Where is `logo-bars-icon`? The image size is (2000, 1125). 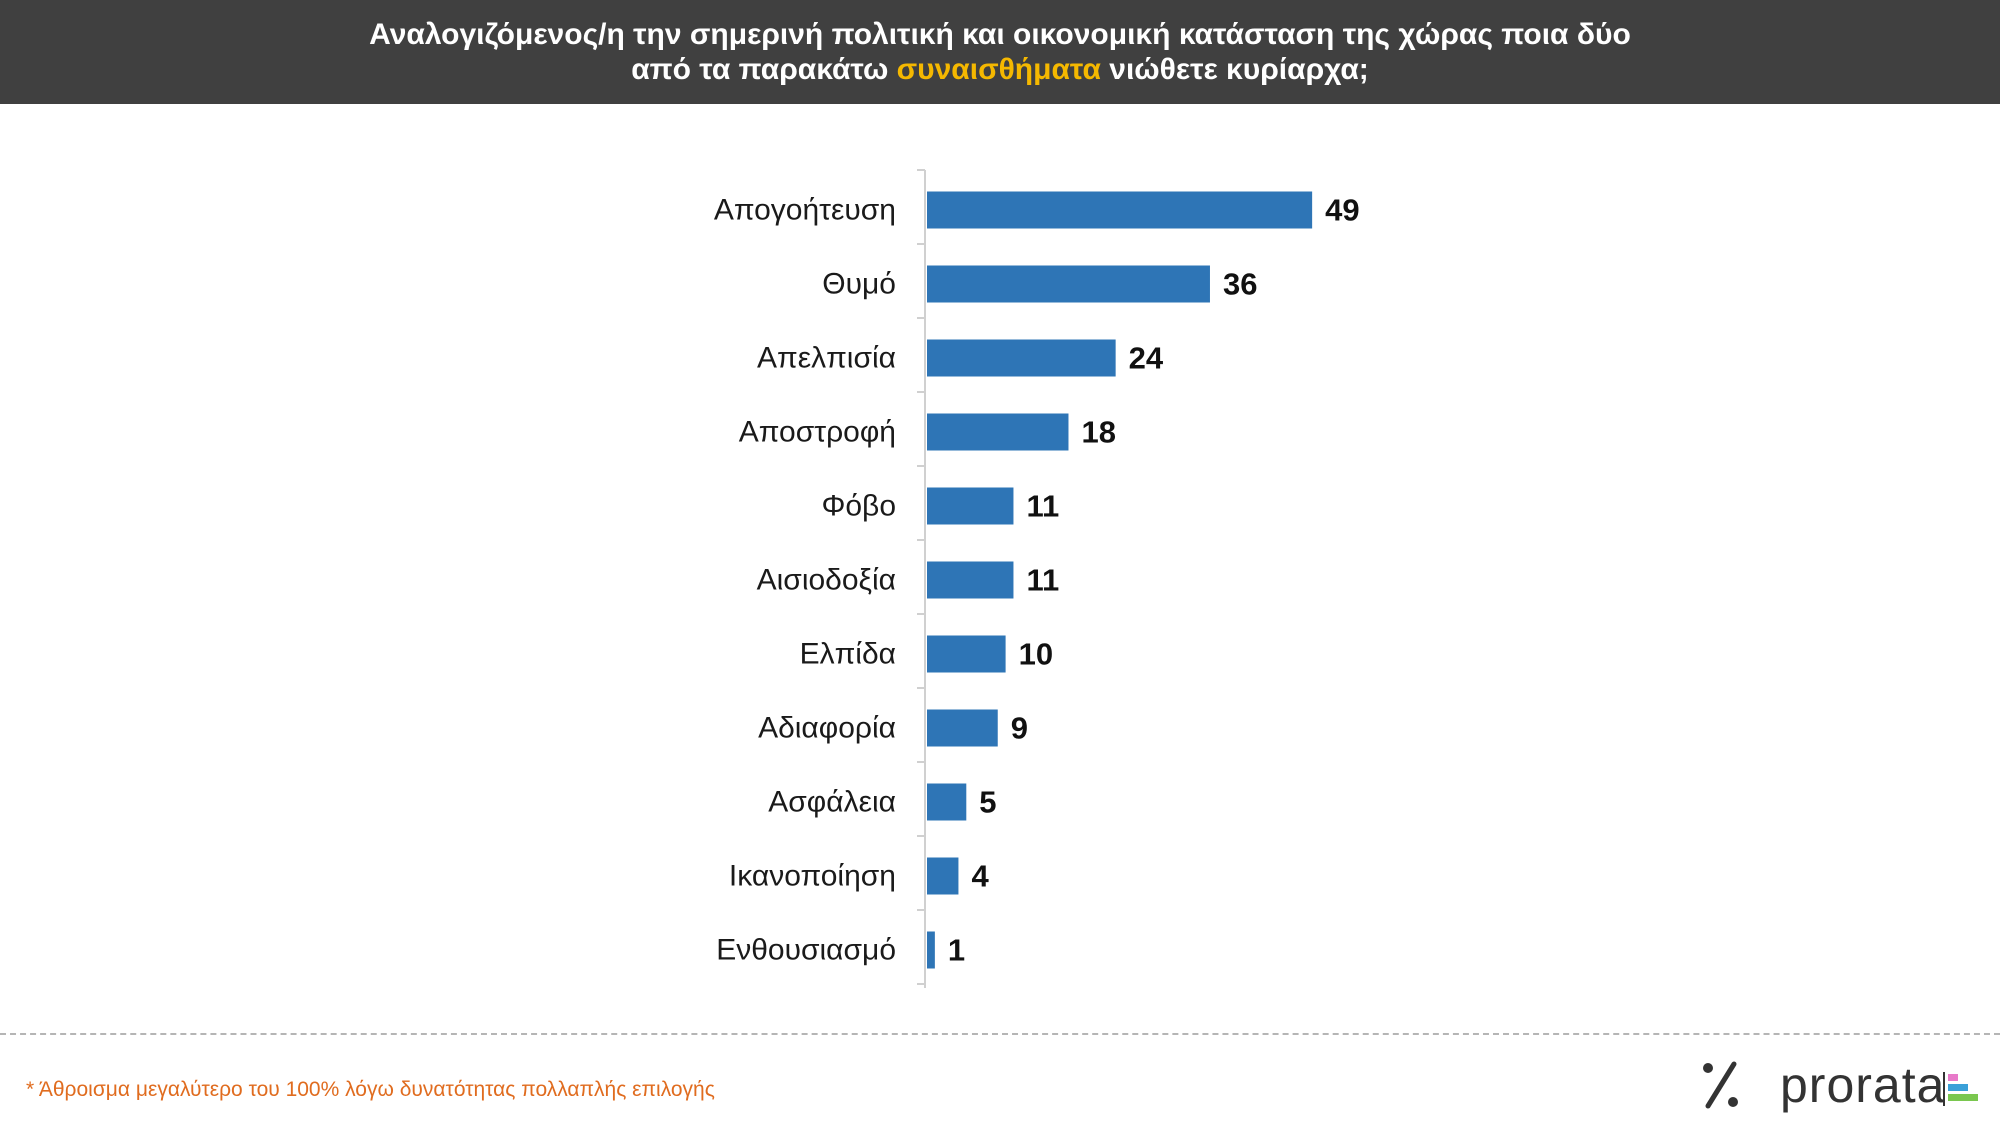
logo-bars-icon is located at coordinates (1960, 1089).